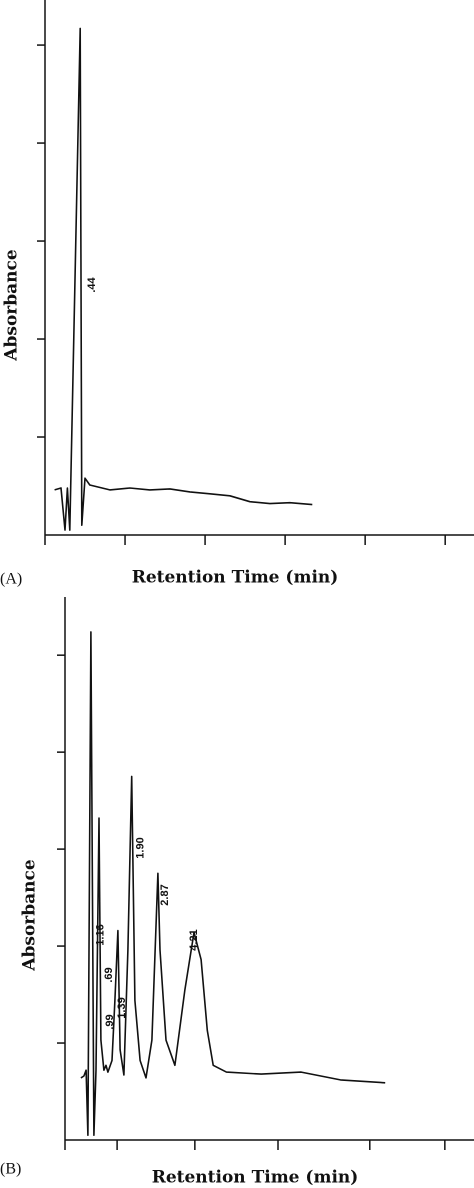 This screenshot has height=1188, width=474. What do you see at coordinates (10, 1169) in the screenshot?
I see `panel-label: (B)` at bounding box center [10, 1169].